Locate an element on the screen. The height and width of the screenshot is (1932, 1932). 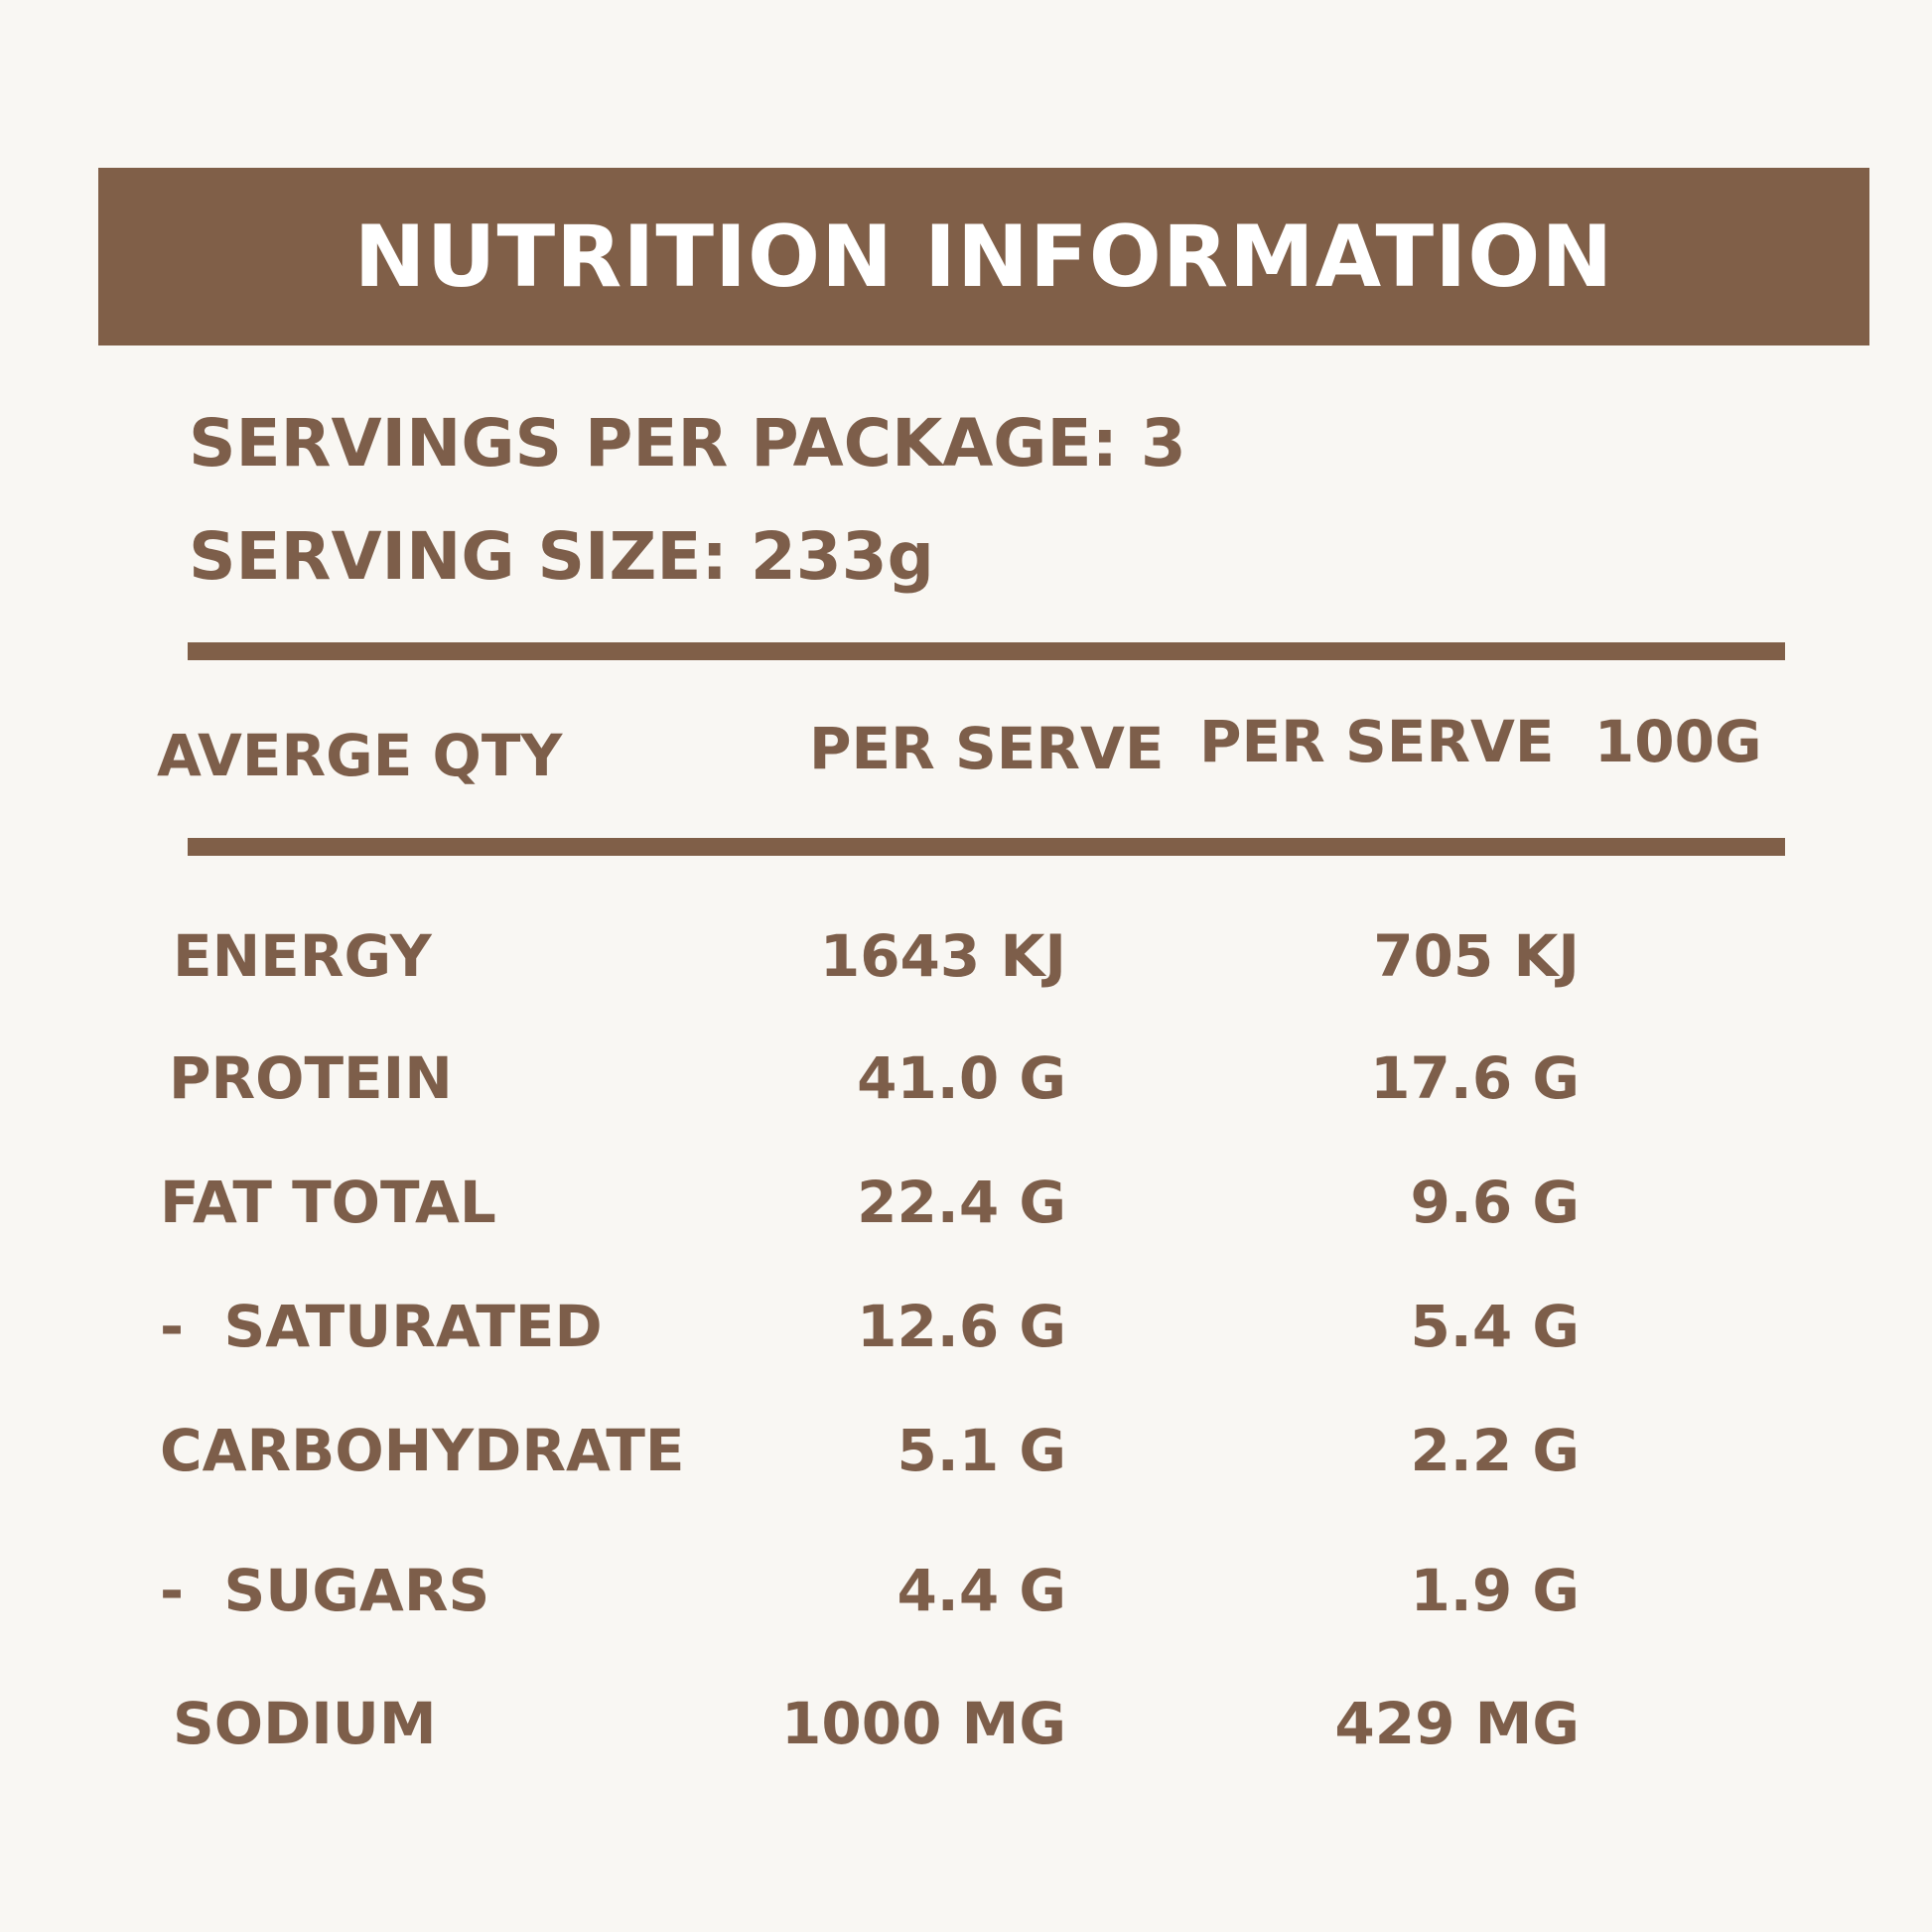
row-per-100g-saturated: 5.4 G is located at coordinates (1495, 1326).